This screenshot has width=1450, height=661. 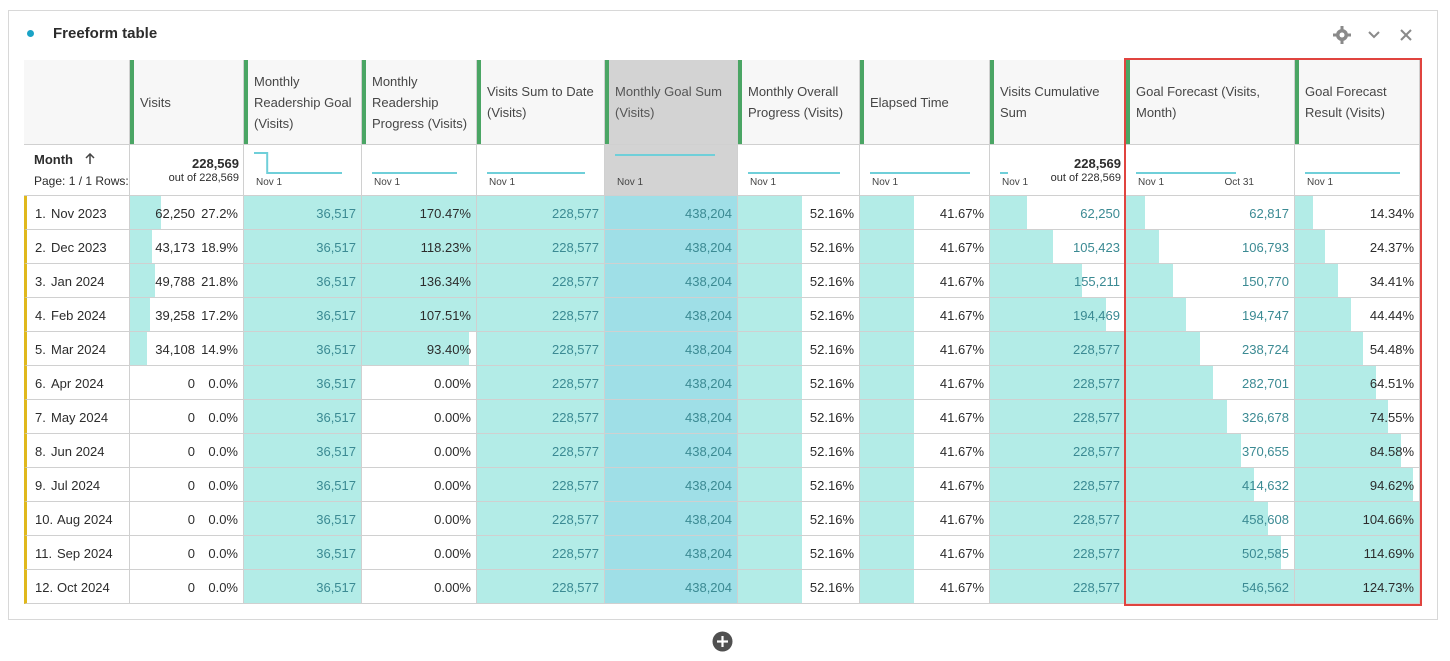 What do you see at coordinates (219, 247) in the screenshot?
I see `cell-percent: 18.9%` at bounding box center [219, 247].